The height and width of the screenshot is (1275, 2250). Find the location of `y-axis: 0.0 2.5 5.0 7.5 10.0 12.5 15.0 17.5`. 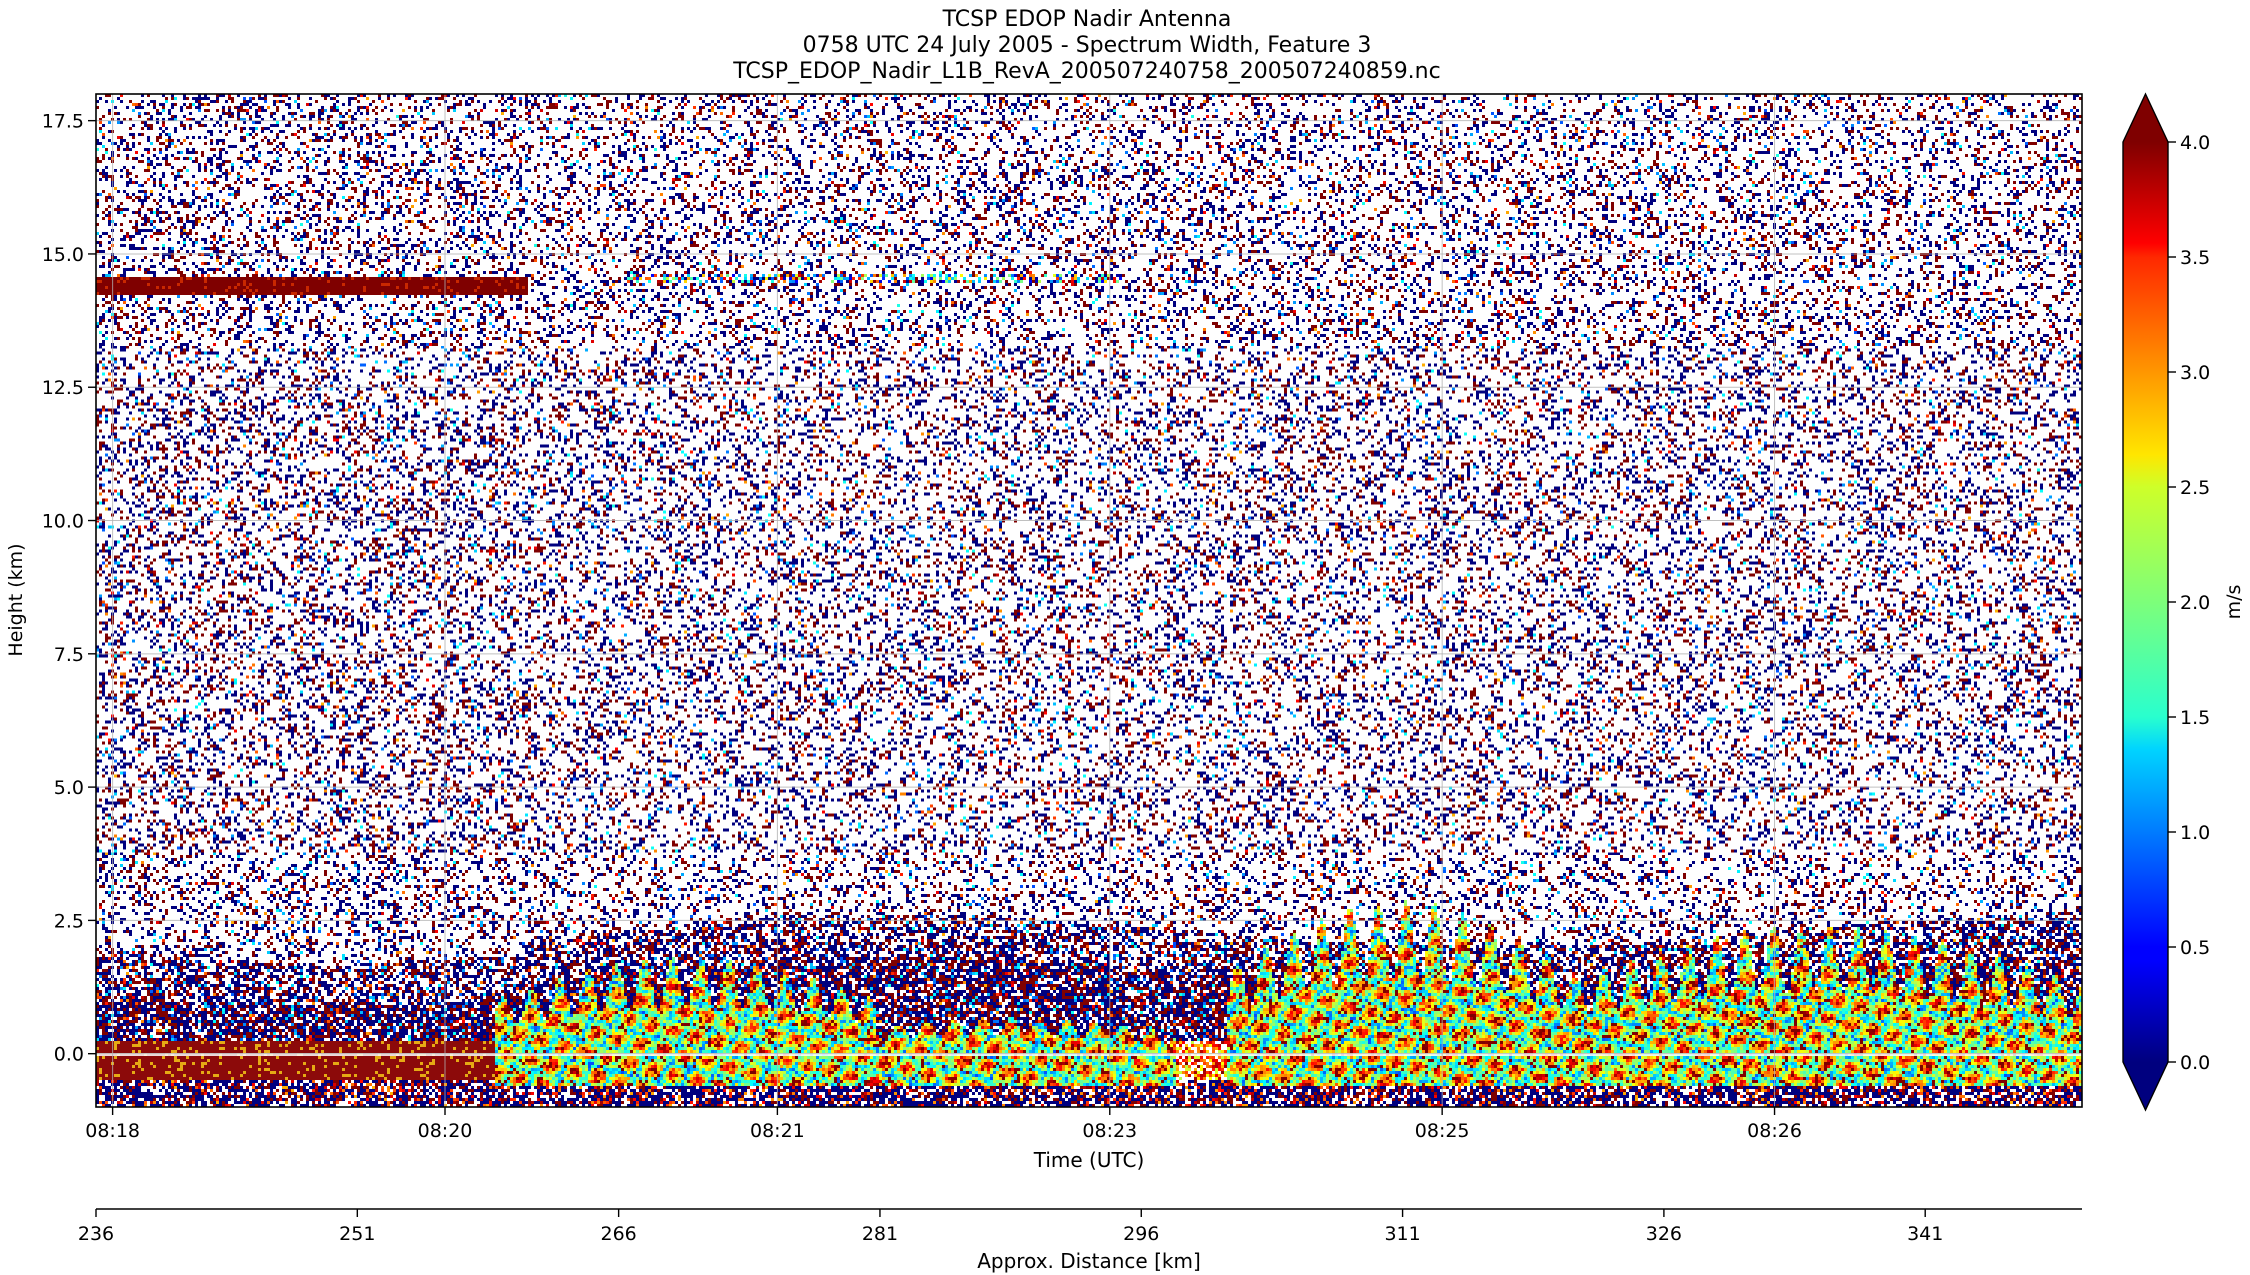

y-axis: 0.0 2.5 5.0 7.5 10.0 12.5 15.0 17.5 is located at coordinates (69, 588).